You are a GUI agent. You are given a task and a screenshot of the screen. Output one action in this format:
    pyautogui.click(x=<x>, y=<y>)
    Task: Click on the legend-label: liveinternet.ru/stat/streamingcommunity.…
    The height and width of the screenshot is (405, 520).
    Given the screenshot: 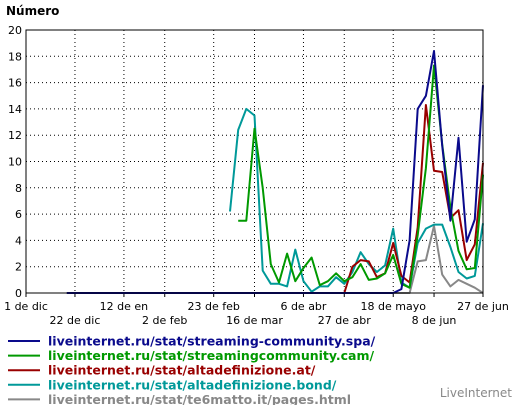 What is the action you would take?
    pyautogui.click(x=211, y=355)
    